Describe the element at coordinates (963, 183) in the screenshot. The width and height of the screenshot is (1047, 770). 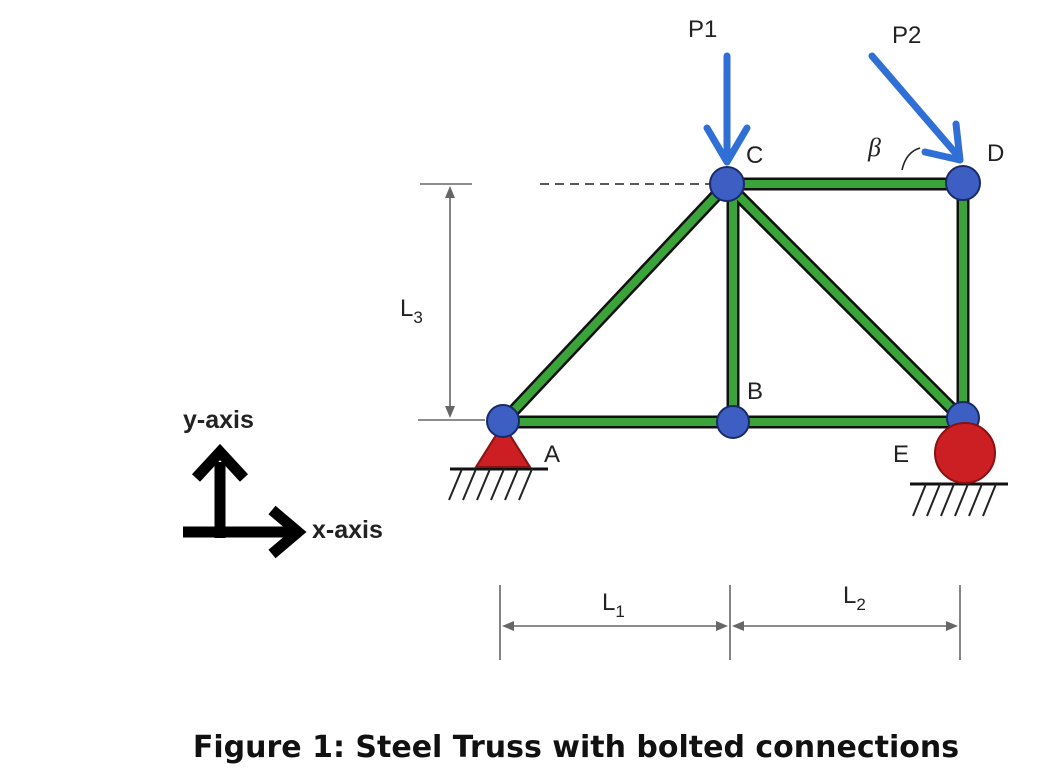
I see `joint-d` at that location.